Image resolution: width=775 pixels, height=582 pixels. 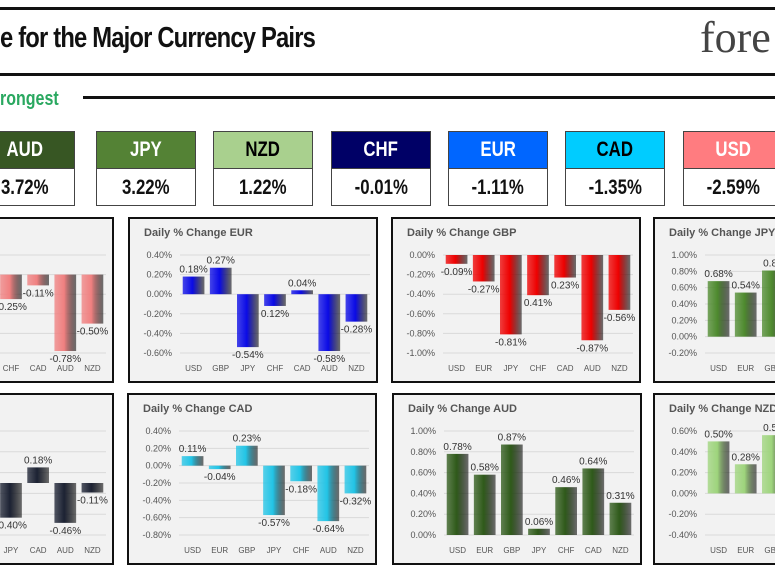 I want to click on daily-change-chart: -0.25% CHF -0.11% CAD-0.78%AUD -0.50% NZD, so click(x=57, y=300).